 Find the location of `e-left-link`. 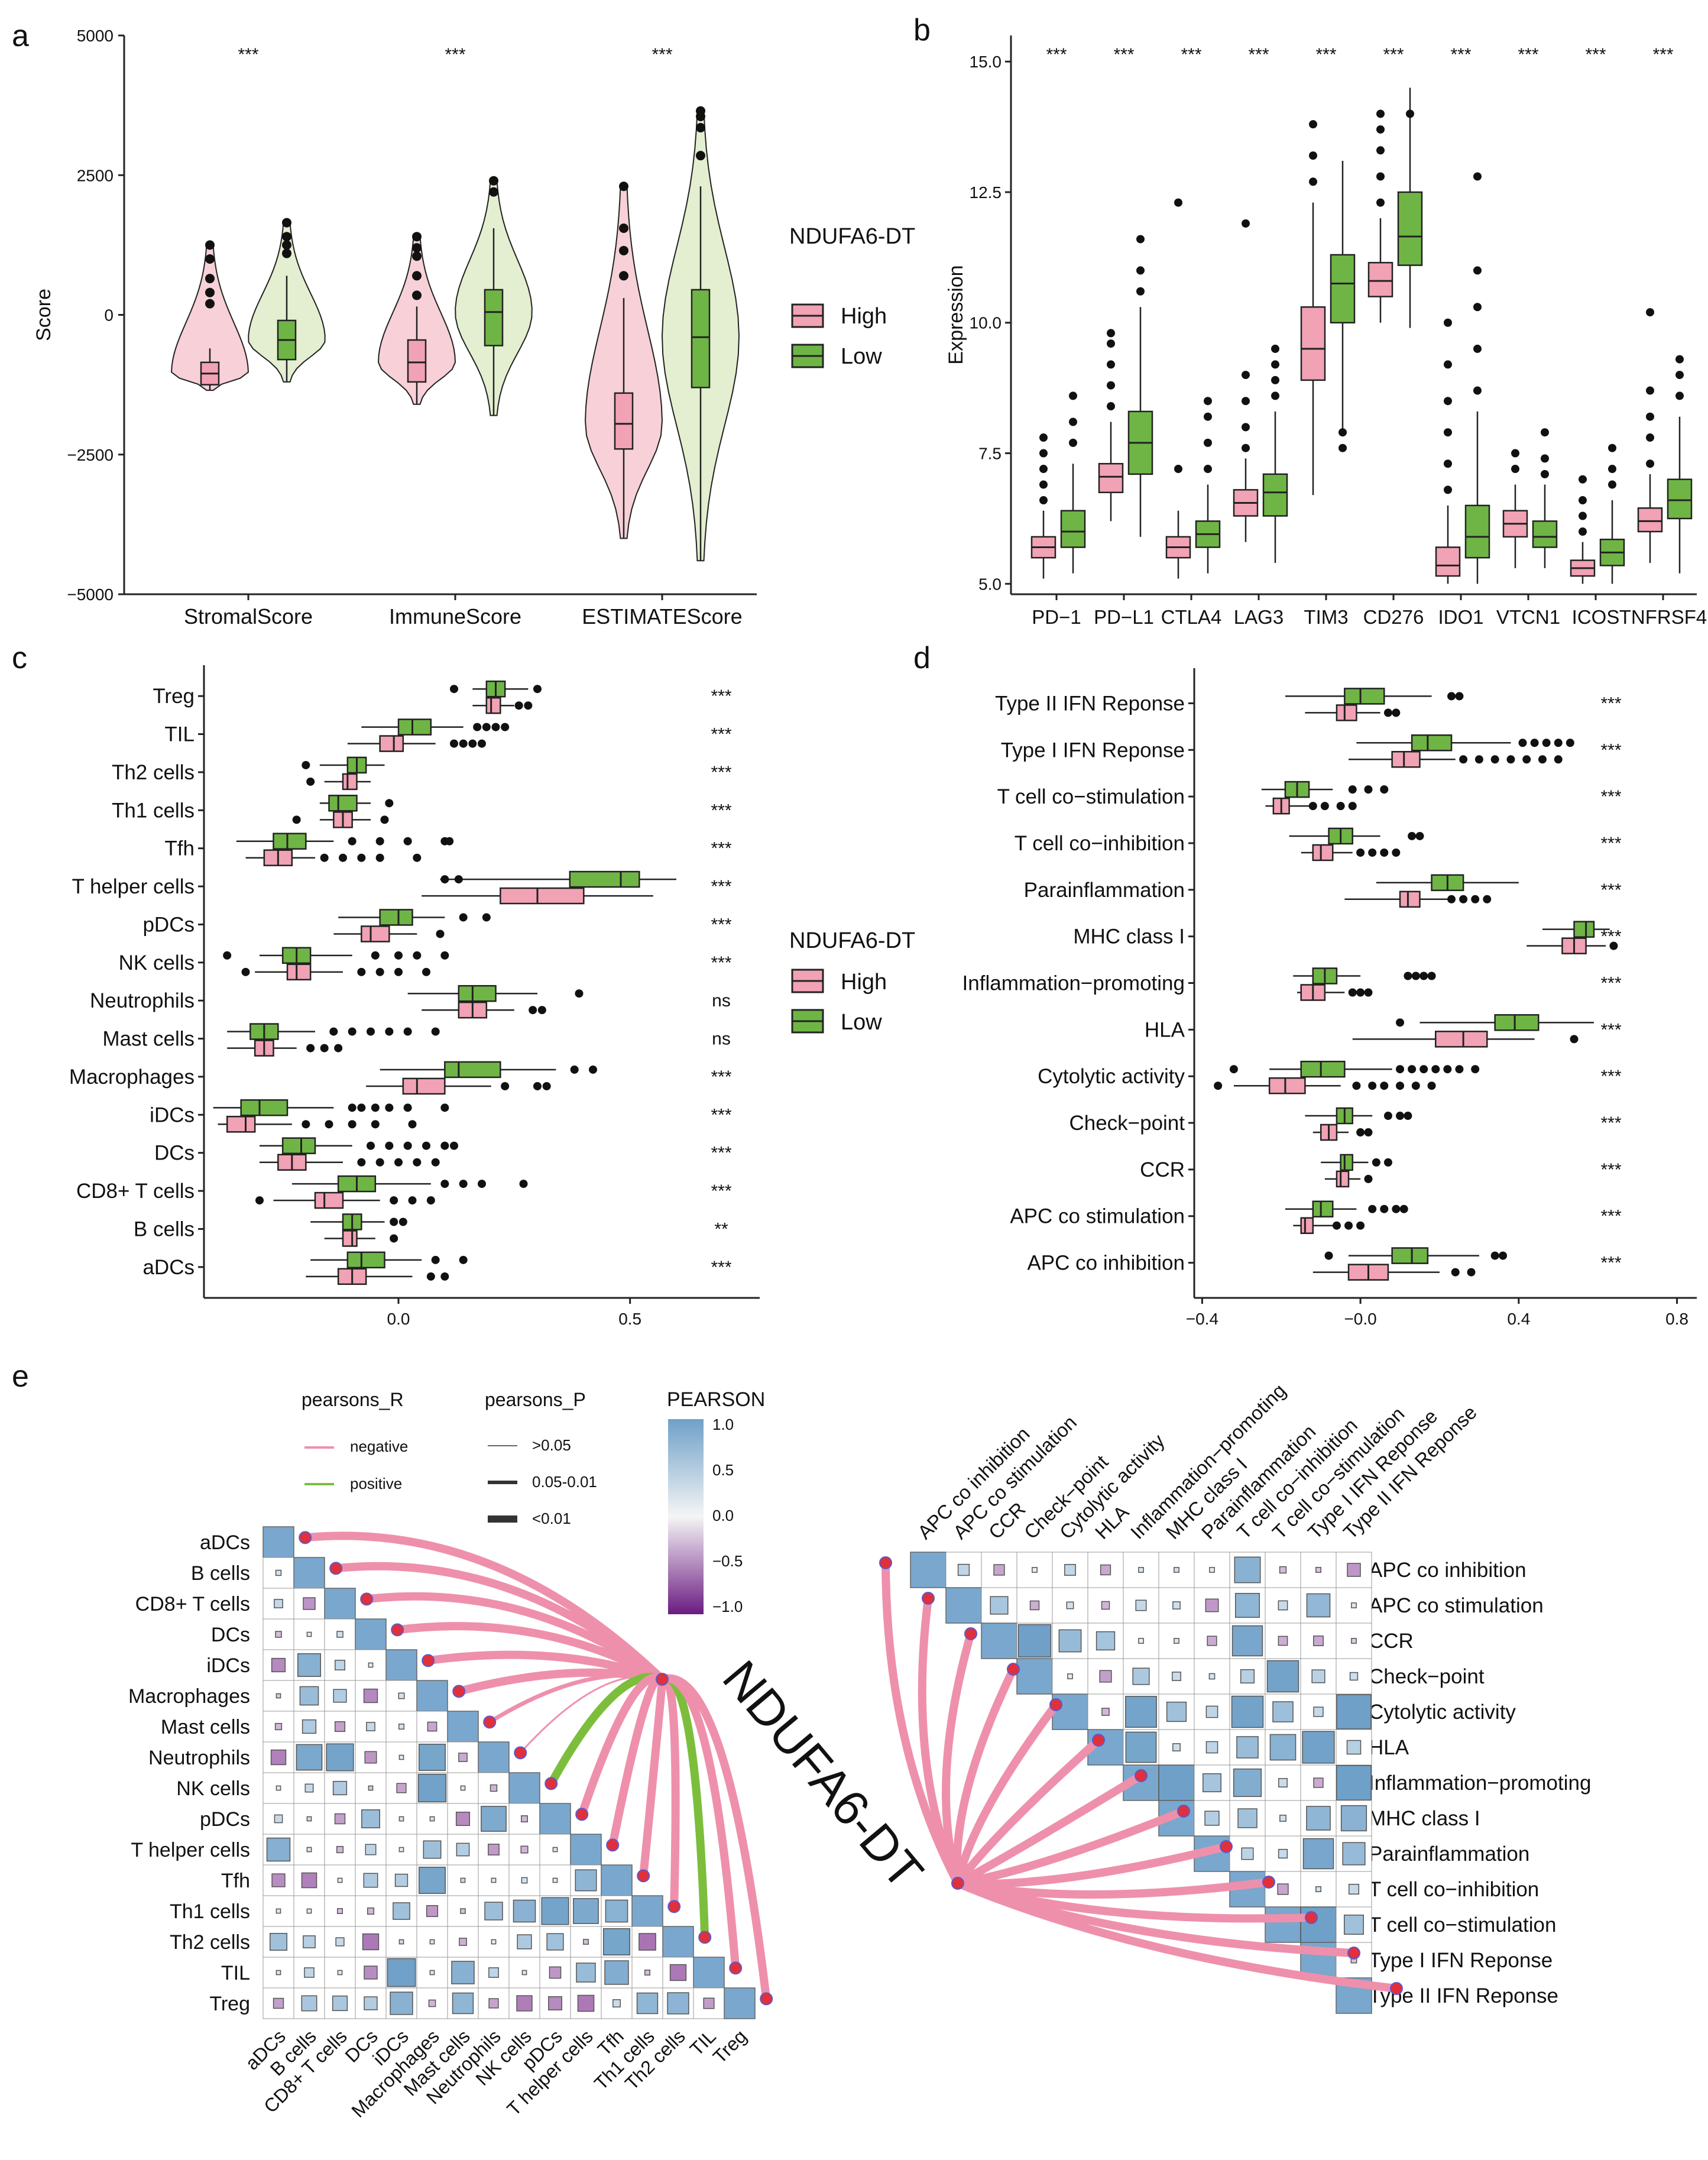

e-left-link is located at coordinates (483, 1607).